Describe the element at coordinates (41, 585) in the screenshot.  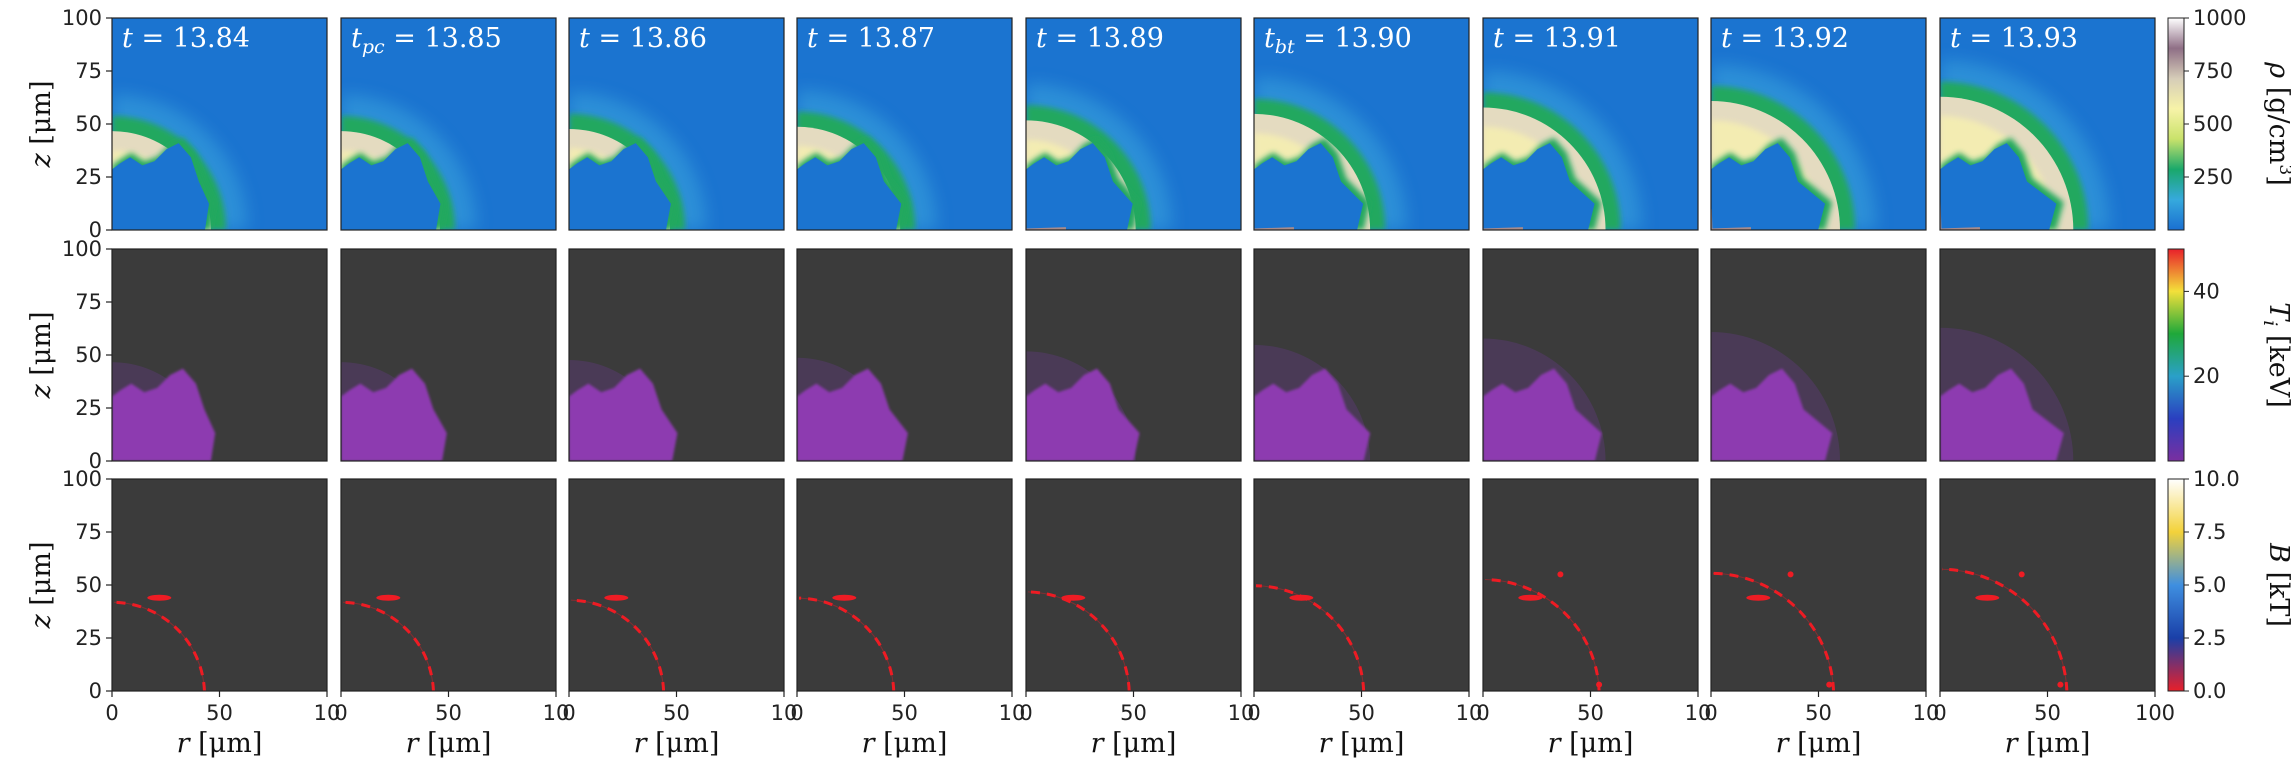
I see `y-axis-label: z [μm]` at that location.